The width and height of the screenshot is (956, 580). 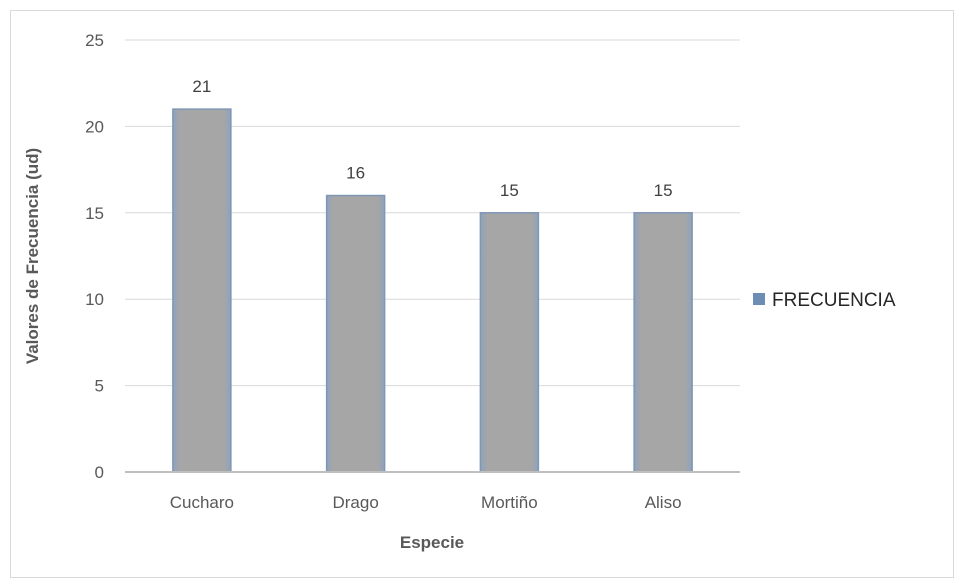 I want to click on y-tick-labels: 0 5 10 15 20 25, so click(x=94, y=256).